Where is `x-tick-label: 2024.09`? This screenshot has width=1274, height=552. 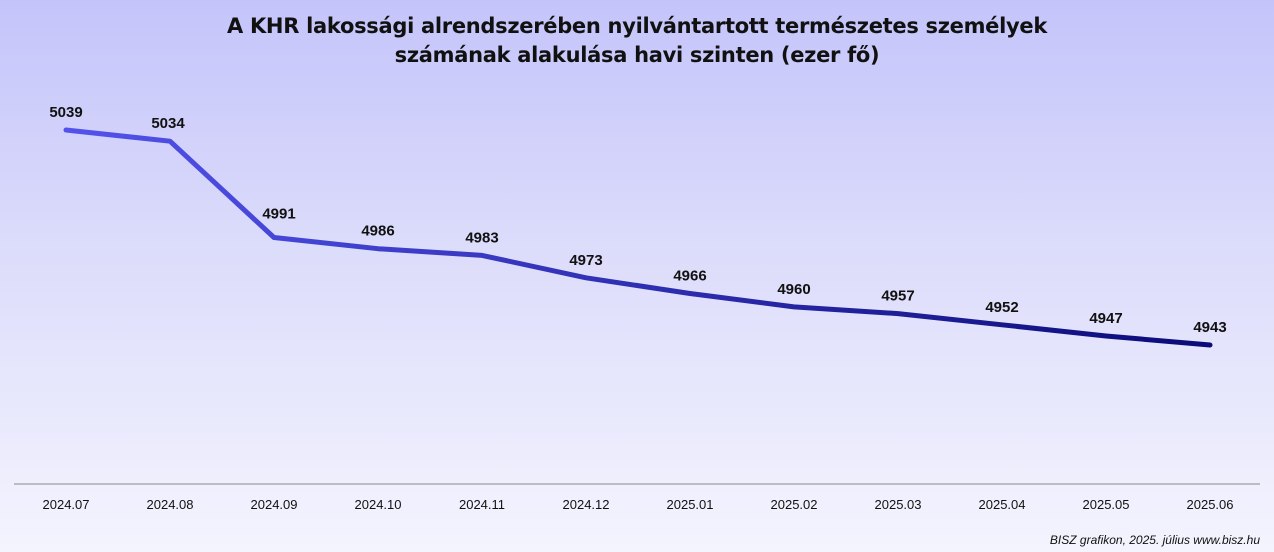
x-tick-label: 2024.09 is located at coordinates (274, 504).